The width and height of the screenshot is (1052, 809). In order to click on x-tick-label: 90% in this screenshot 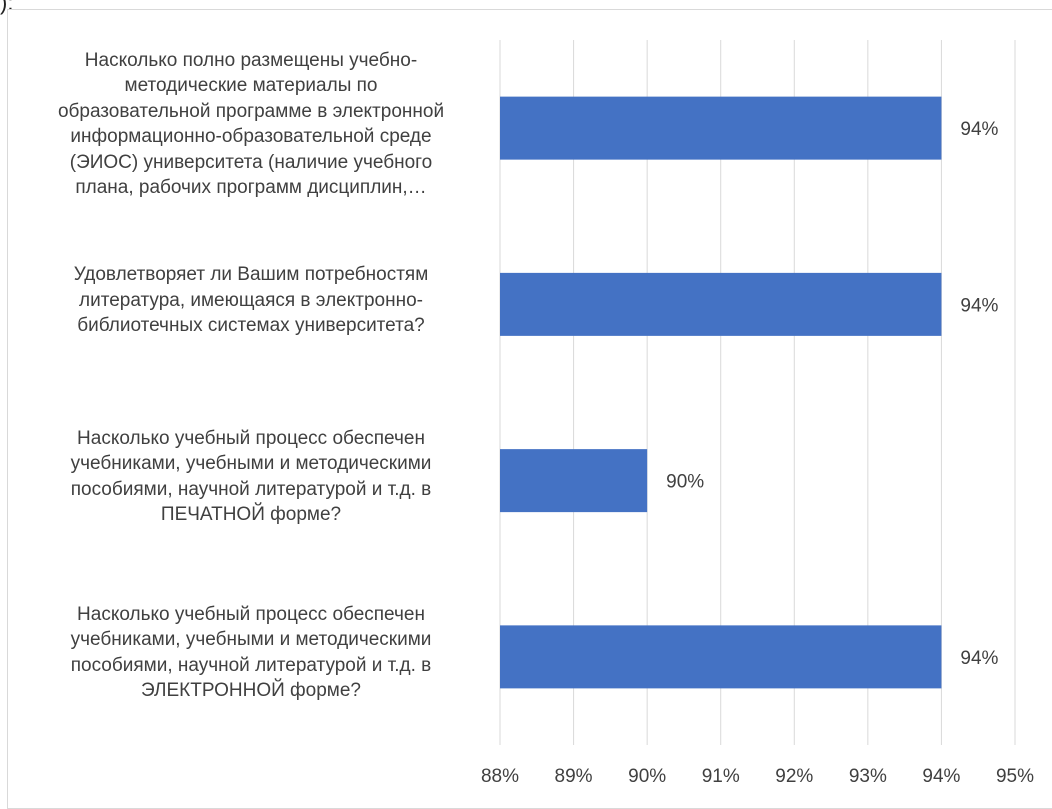, I will do `click(647, 776)`.